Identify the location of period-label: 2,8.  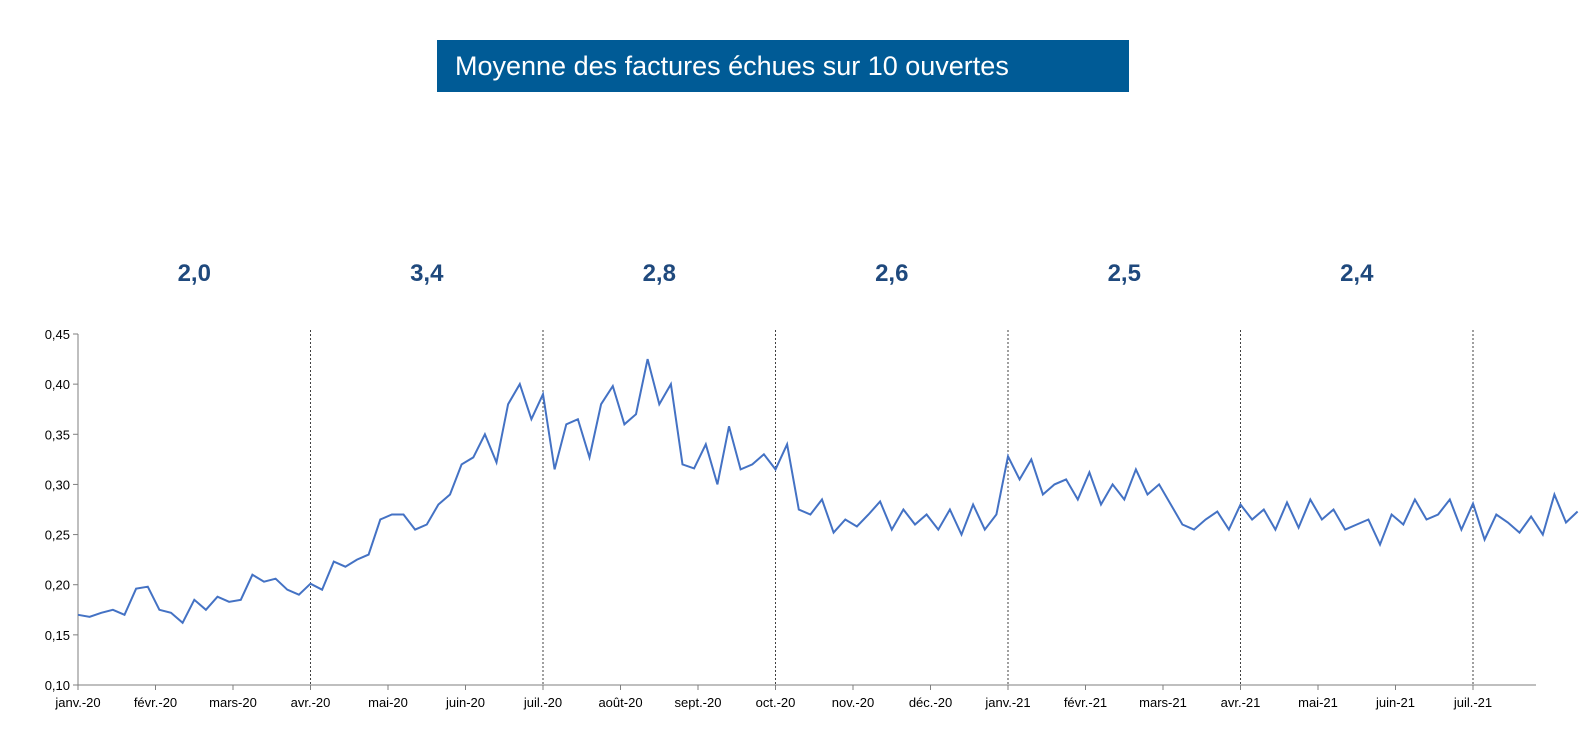
(659, 273).